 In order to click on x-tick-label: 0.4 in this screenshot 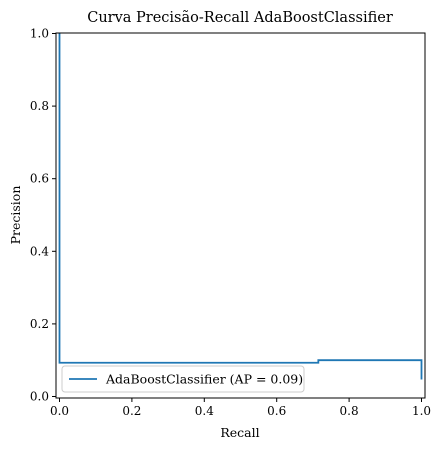, I will do `click(204, 411)`.